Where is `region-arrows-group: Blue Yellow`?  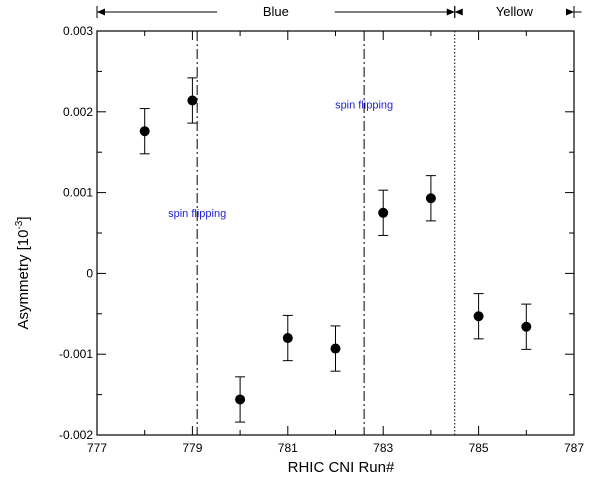 region-arrows-group: Blue Yellow is located at coordinates (339, 11).